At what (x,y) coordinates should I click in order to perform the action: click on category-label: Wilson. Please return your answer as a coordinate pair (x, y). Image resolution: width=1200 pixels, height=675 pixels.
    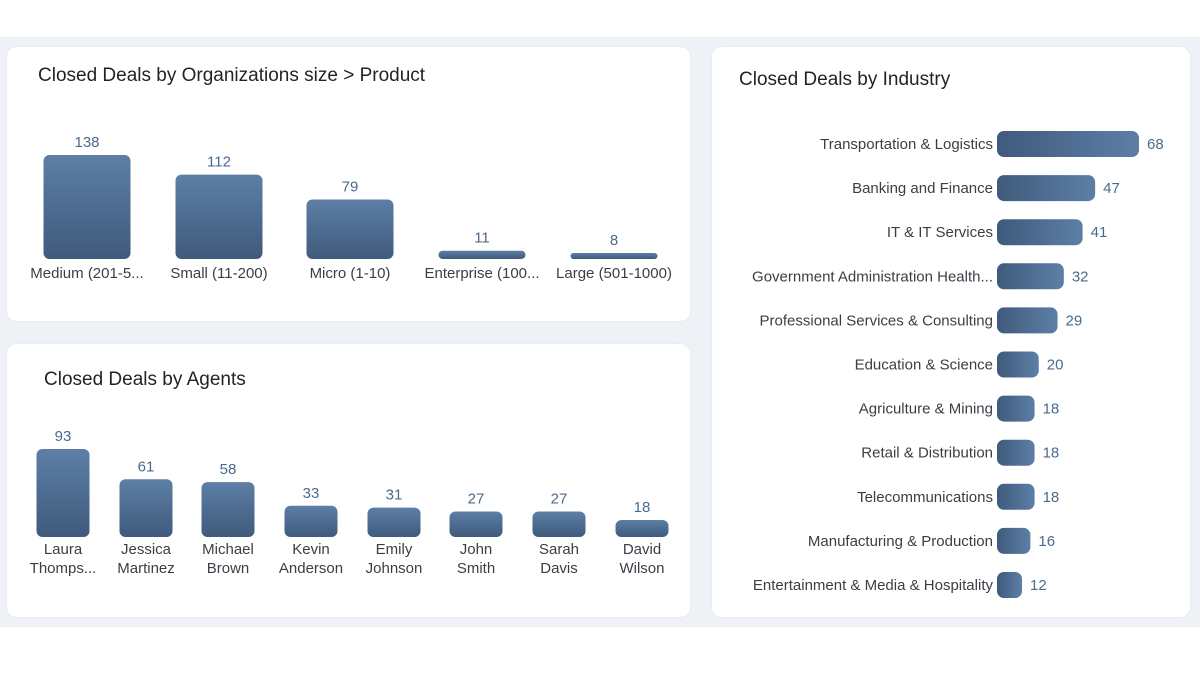
    Looking at the image, I should click on (641, 568).